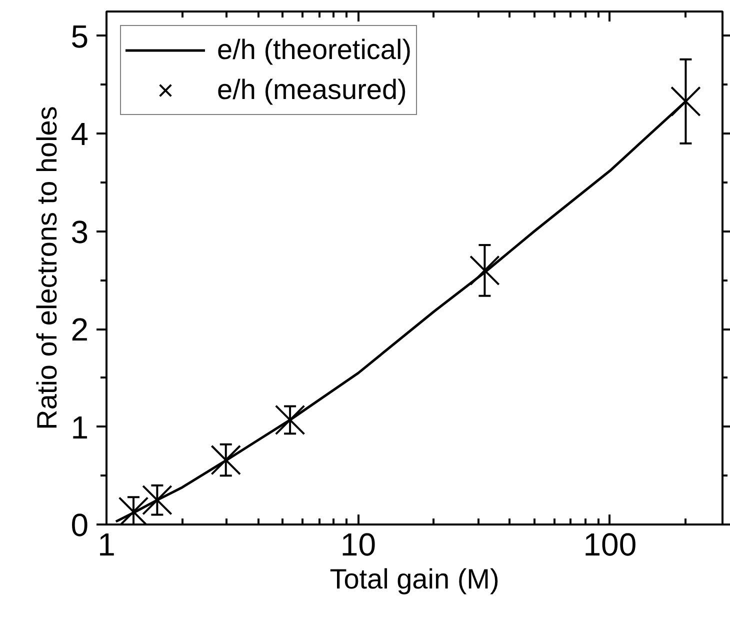 This screenshot has width=730, height=642. What do you see at coordinates (79, 525) in the screenshot?
I see `y-tick-label: 0` at bounding box center [79, 525].